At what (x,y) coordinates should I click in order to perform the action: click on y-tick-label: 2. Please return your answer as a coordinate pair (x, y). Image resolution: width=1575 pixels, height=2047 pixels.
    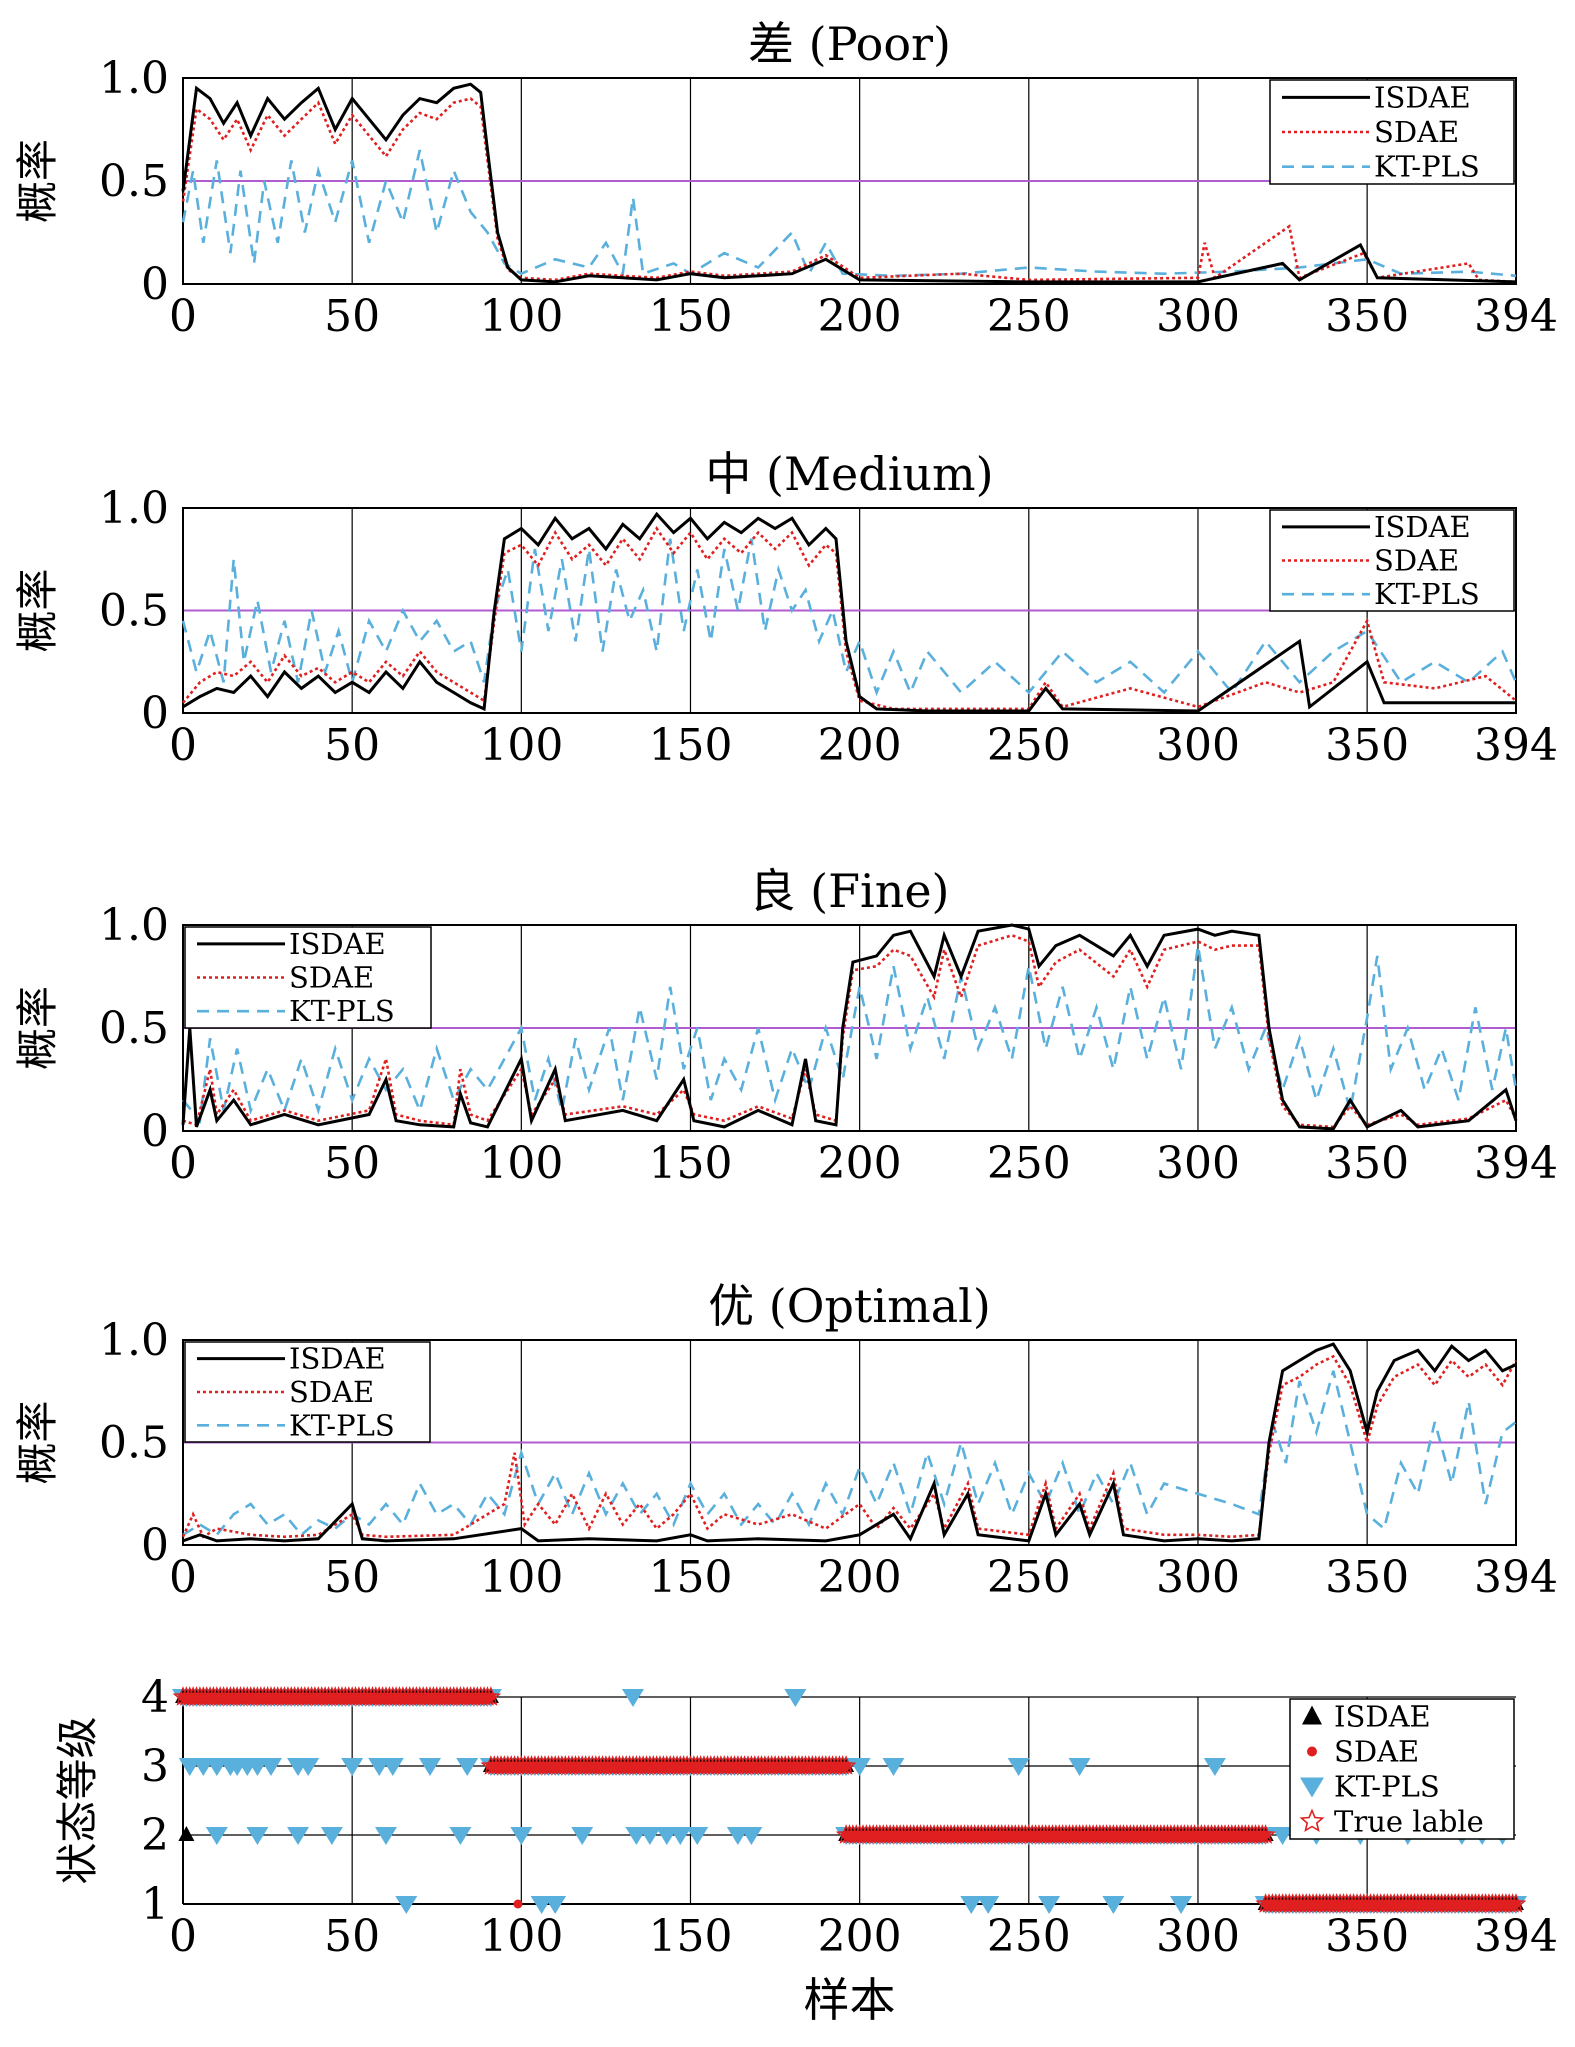
    Looking at the image, I should click on (155, 1835).